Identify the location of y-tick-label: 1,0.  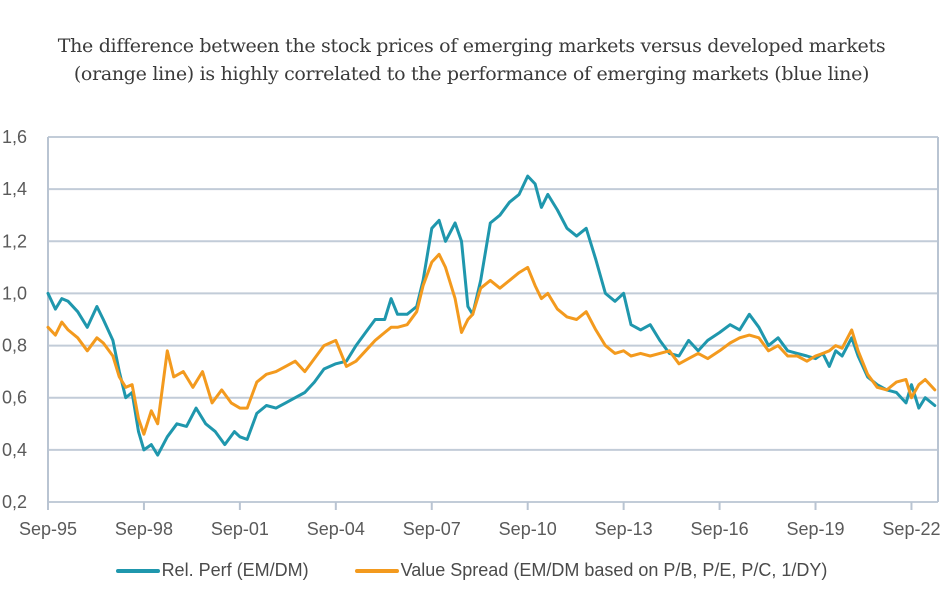
(14, 293).